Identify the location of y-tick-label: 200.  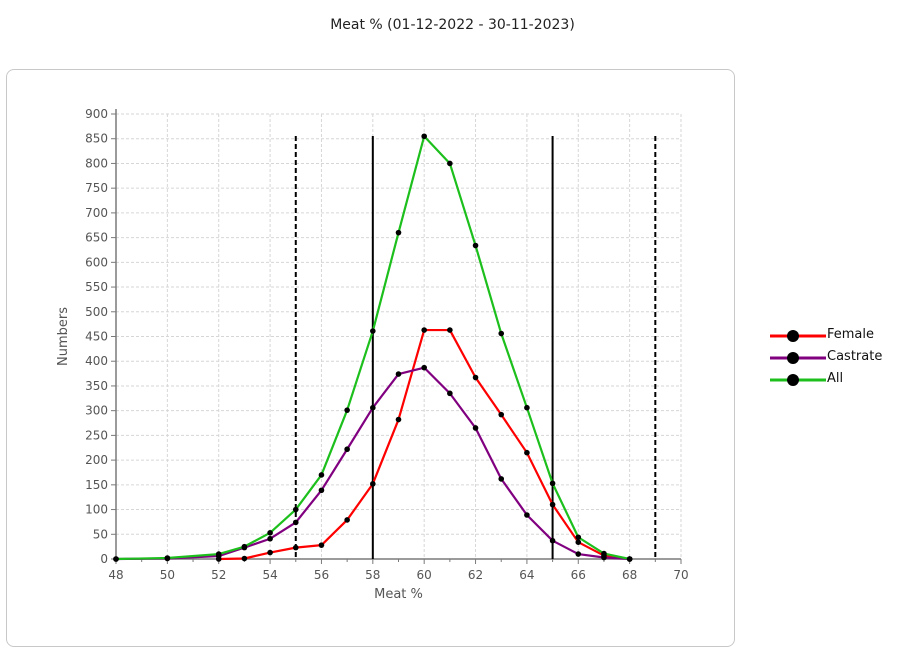
(96, 460).